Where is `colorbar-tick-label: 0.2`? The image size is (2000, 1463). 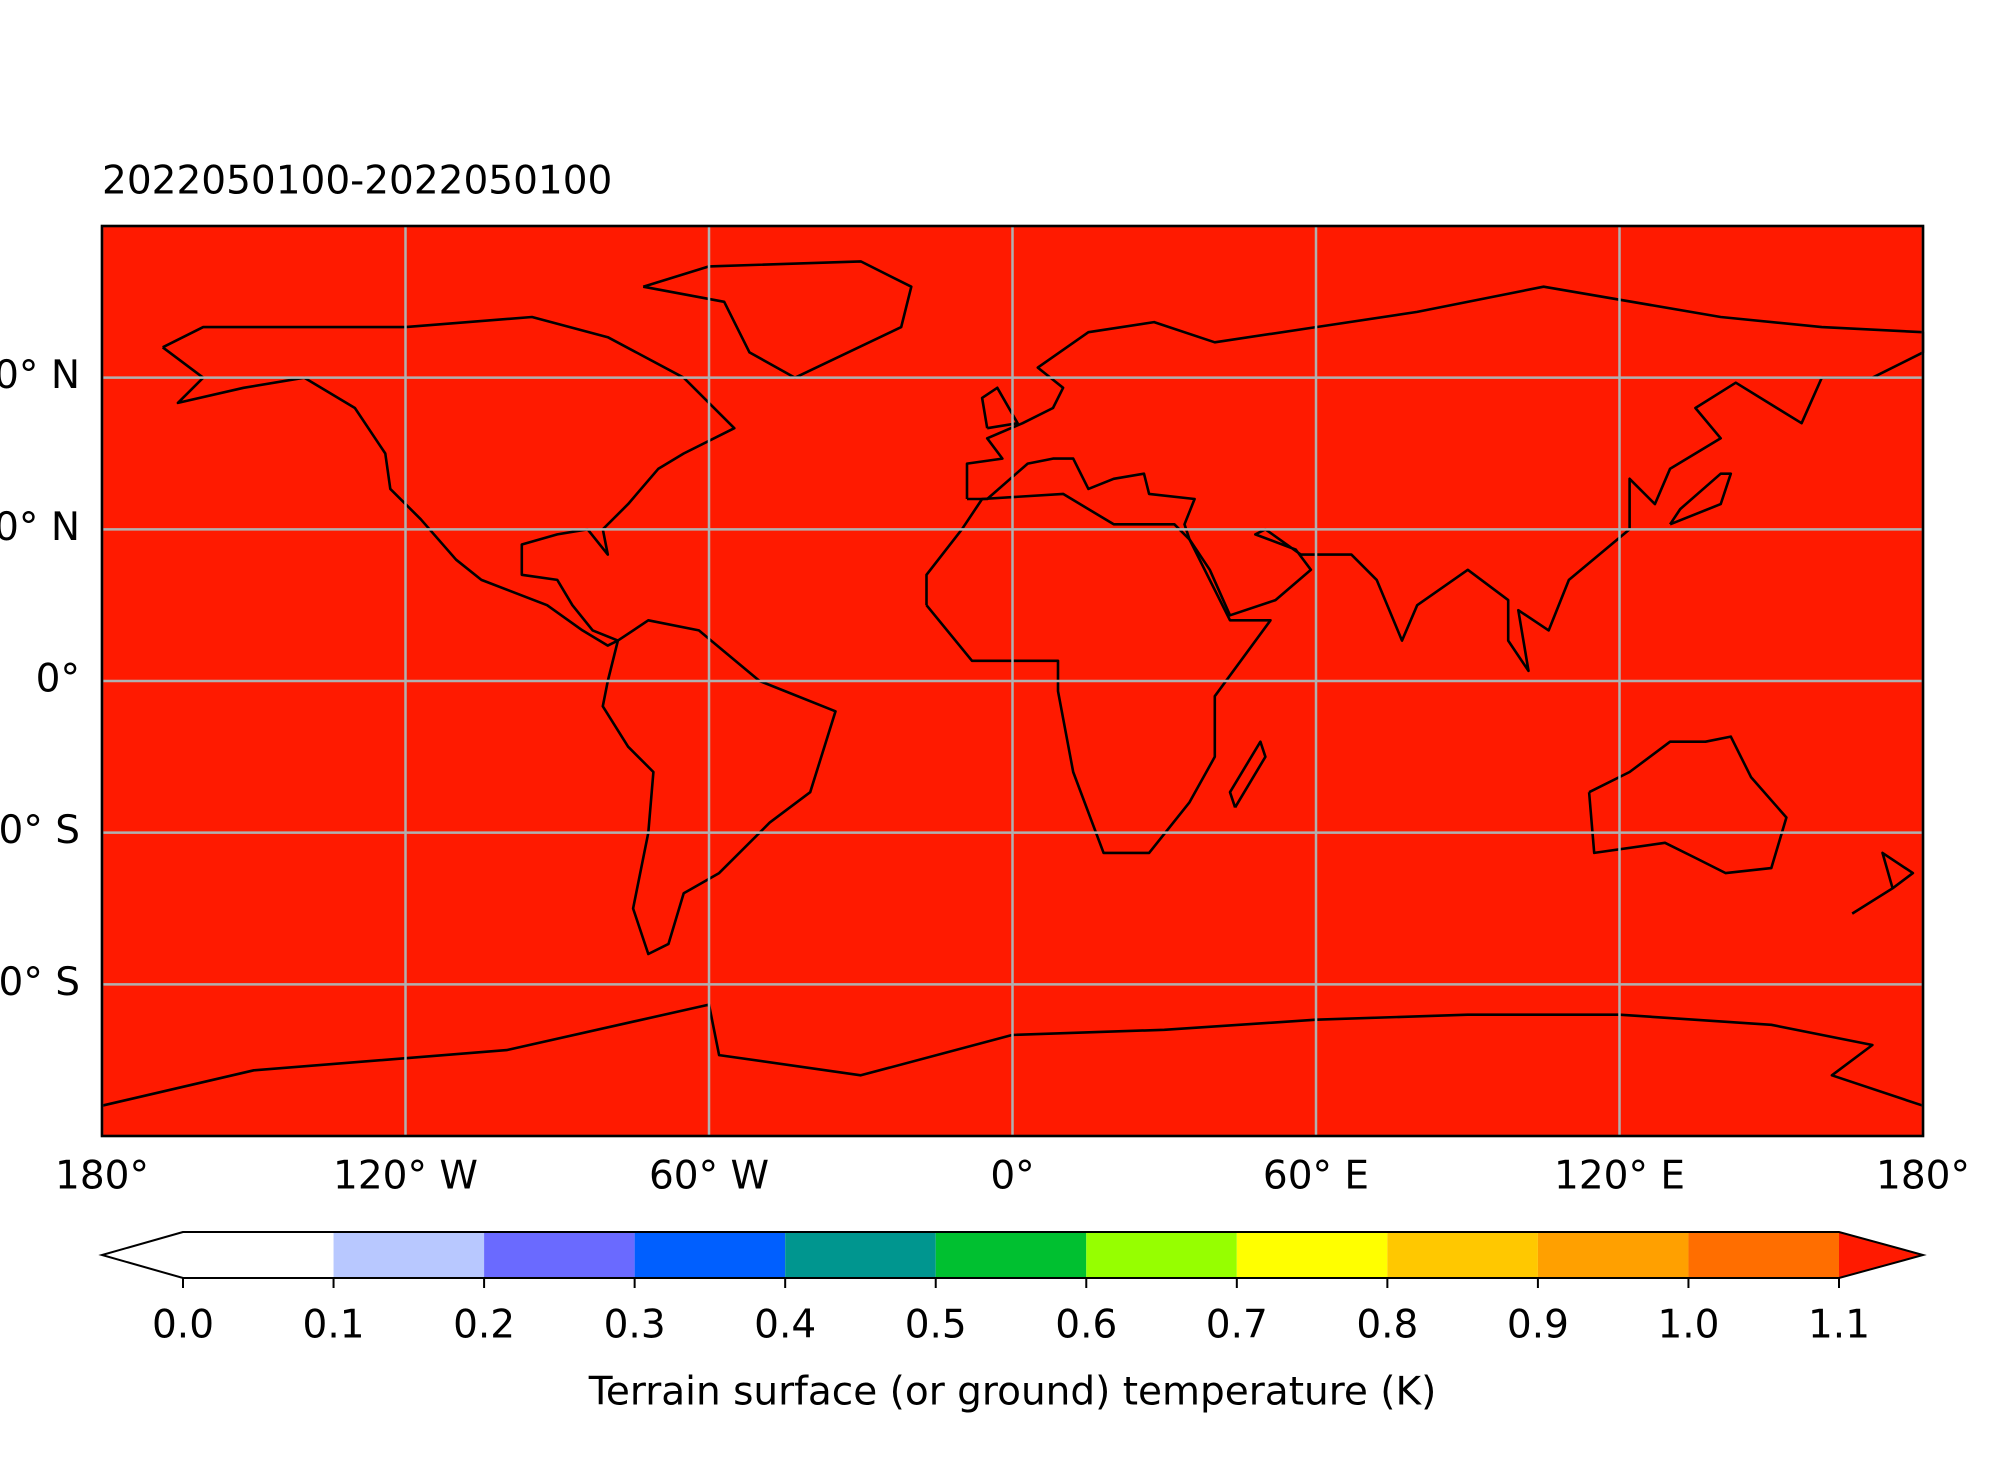 colorbar-tick-label: 0.2 is located at coordinates (484, 1325).